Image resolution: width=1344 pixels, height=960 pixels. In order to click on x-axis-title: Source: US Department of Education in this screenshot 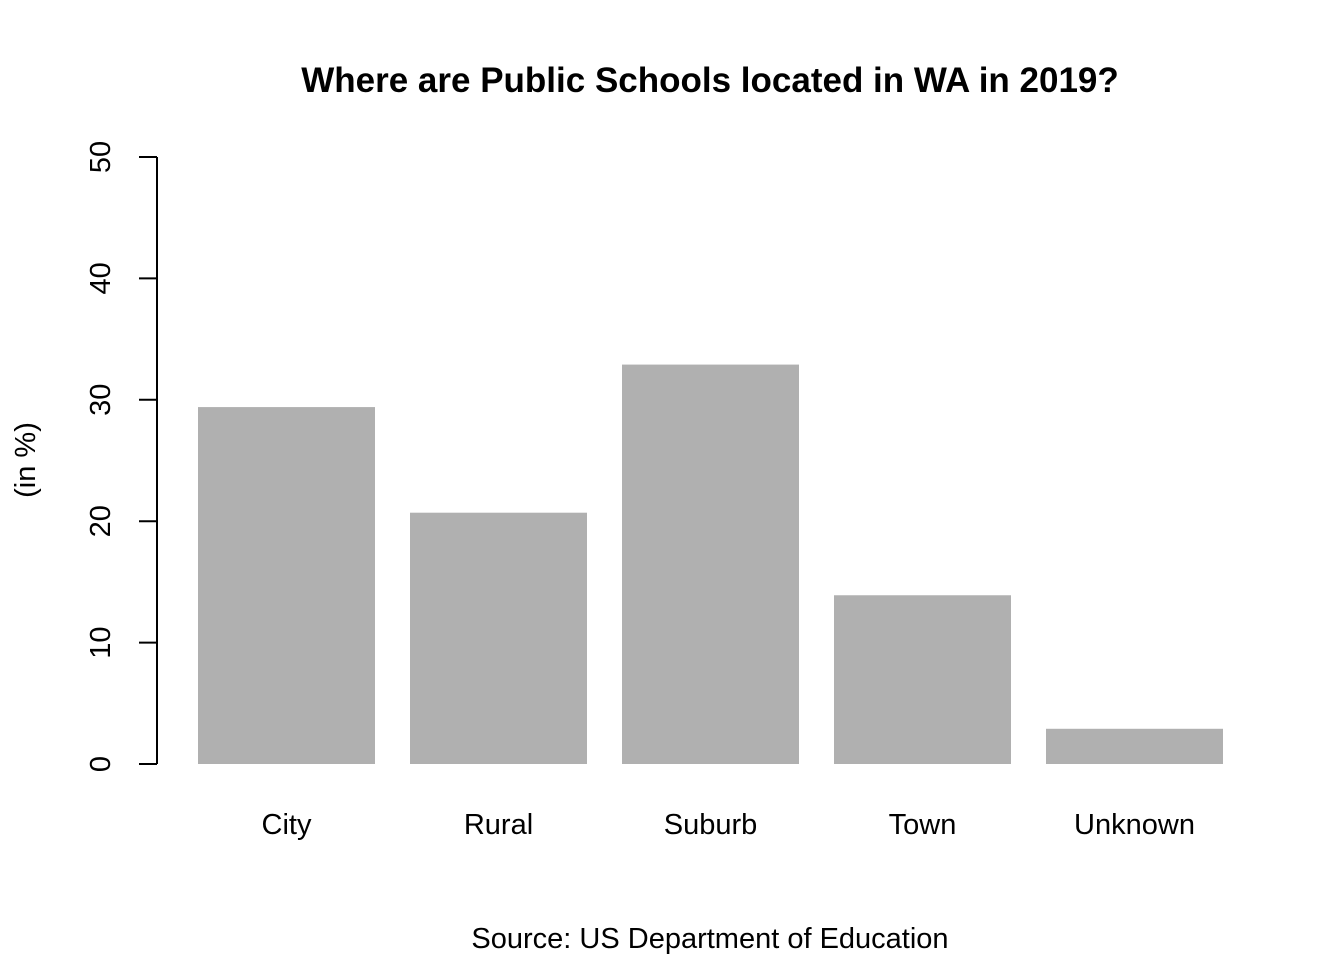, I will do `click(709, 939)`.